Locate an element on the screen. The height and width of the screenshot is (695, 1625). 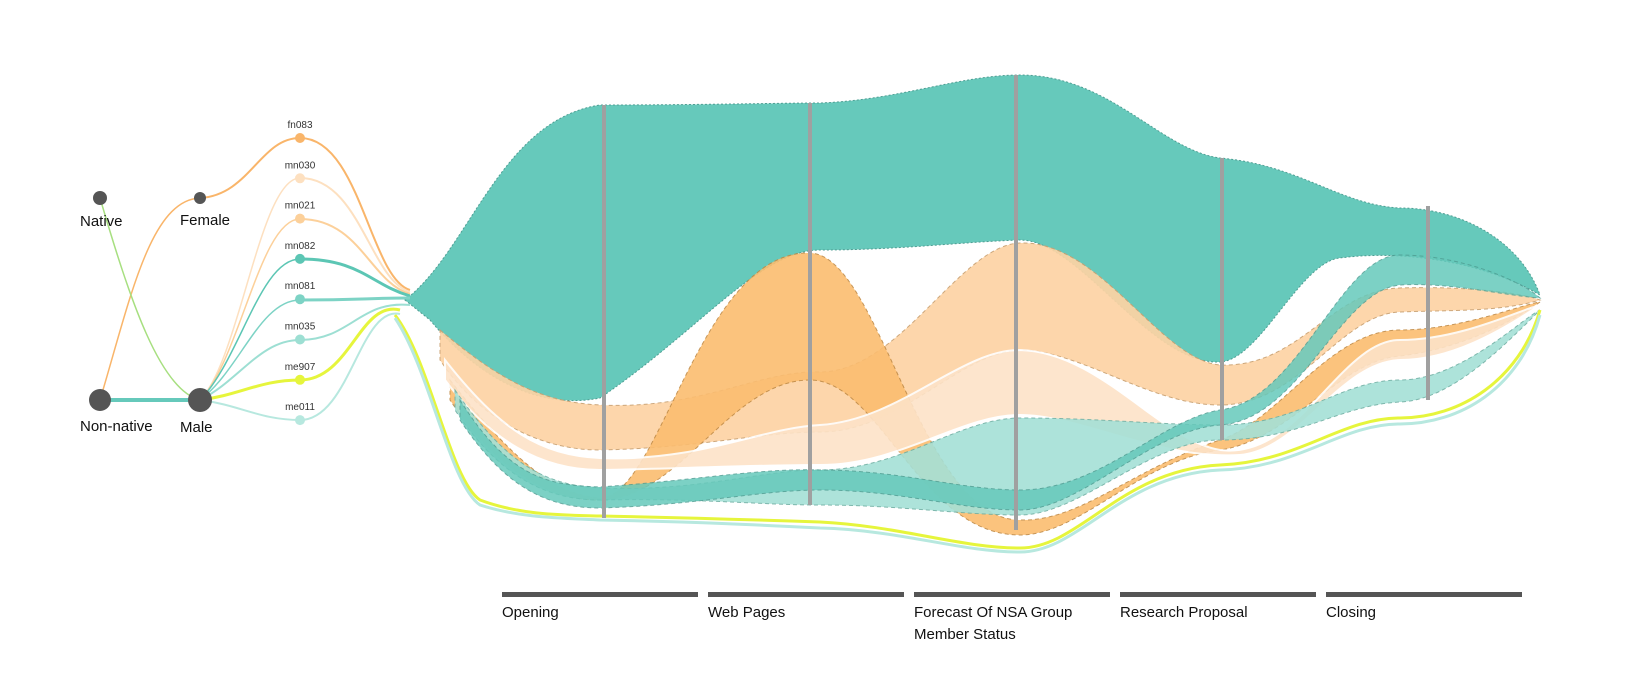
speaker-node-mn081 is located at coordinates (300, 299).